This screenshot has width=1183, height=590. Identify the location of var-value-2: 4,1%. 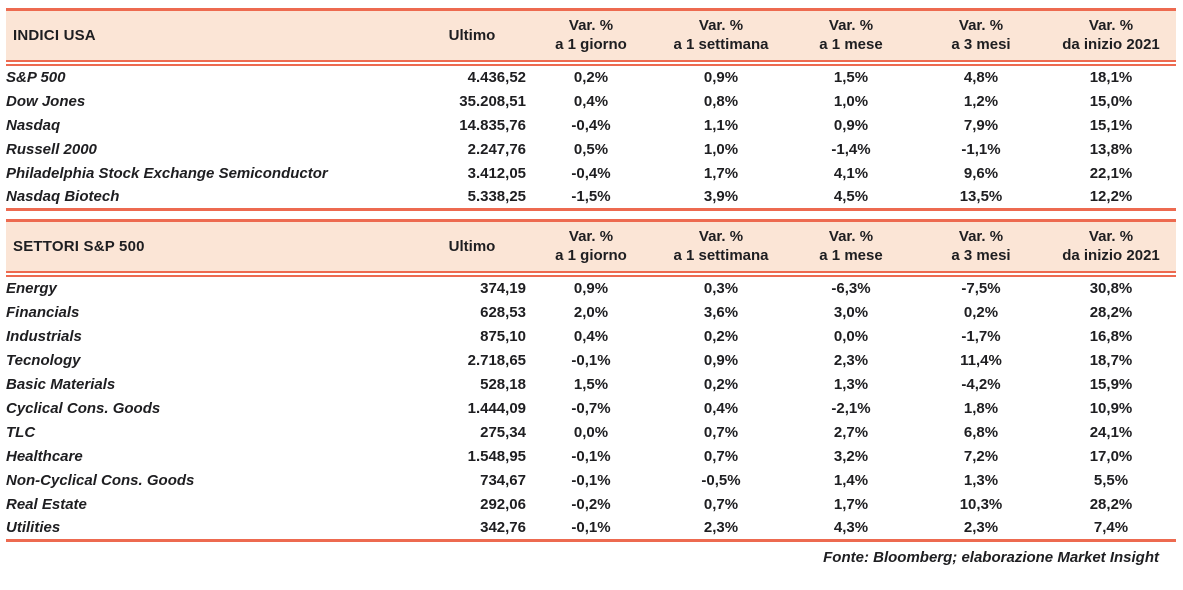
(851, 173).